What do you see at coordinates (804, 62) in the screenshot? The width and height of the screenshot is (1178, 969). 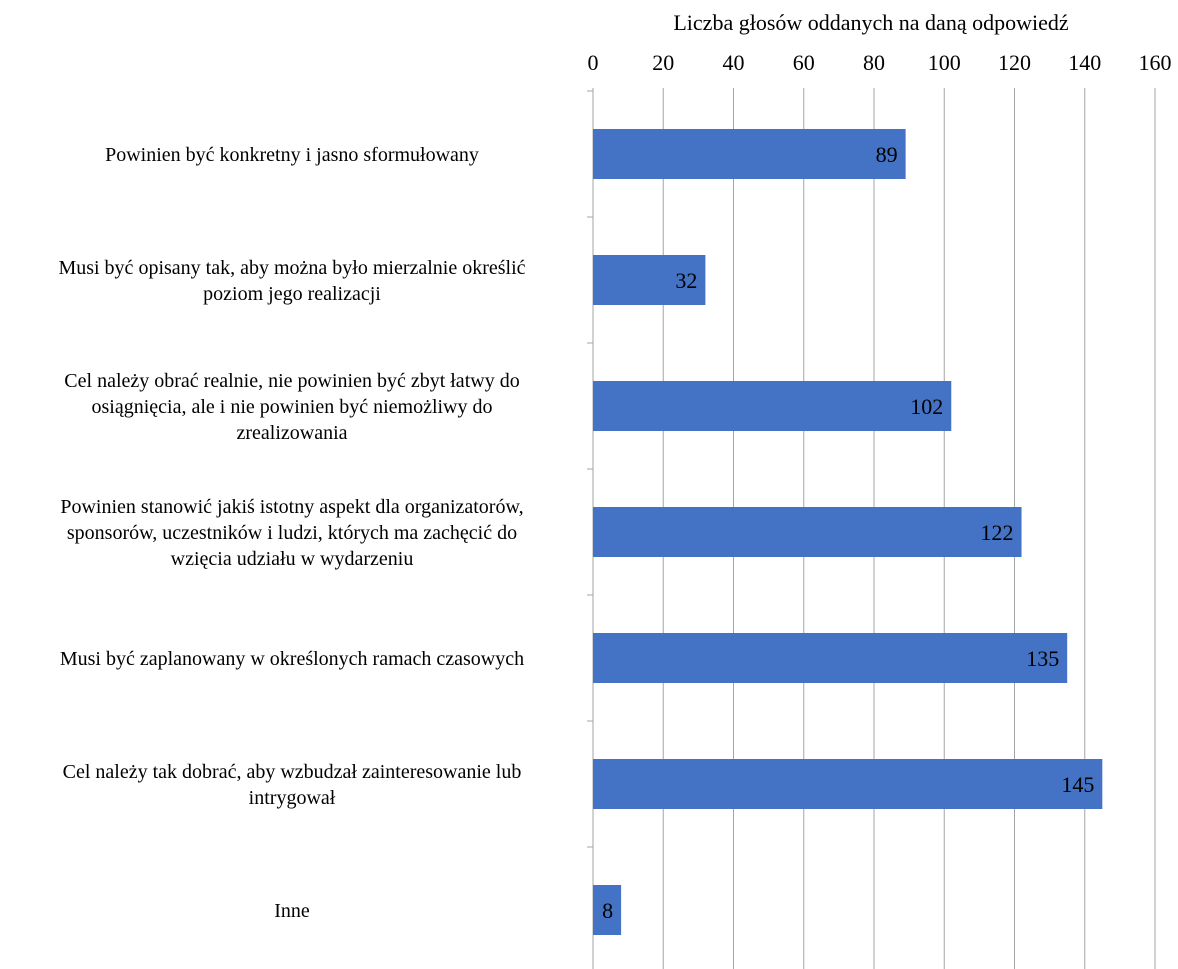 I see `x-tick-label: 60` at bounding box center [804, 62].